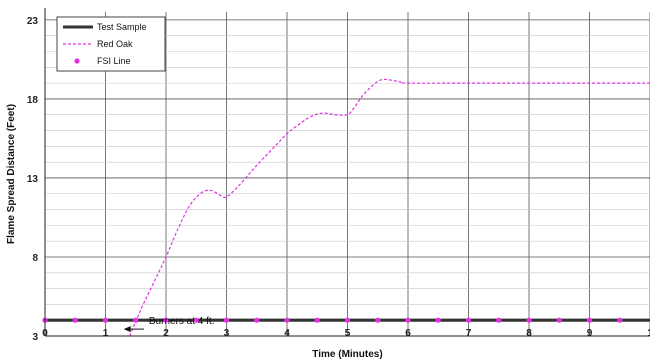 The image size is (650, 364). I want to click on x-tick-label: 0, so click(45, 333).